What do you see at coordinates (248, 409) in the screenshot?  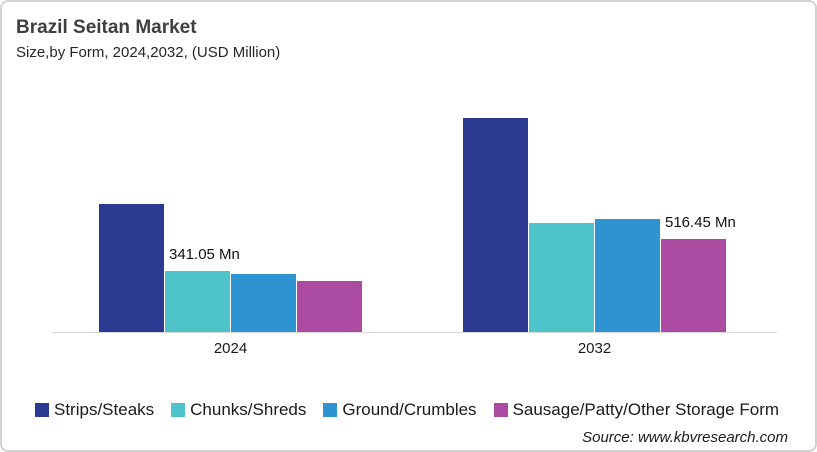 I see `legend-label-chunks-shreds: Chunks/Shreds` at bounding box center [248, 409].